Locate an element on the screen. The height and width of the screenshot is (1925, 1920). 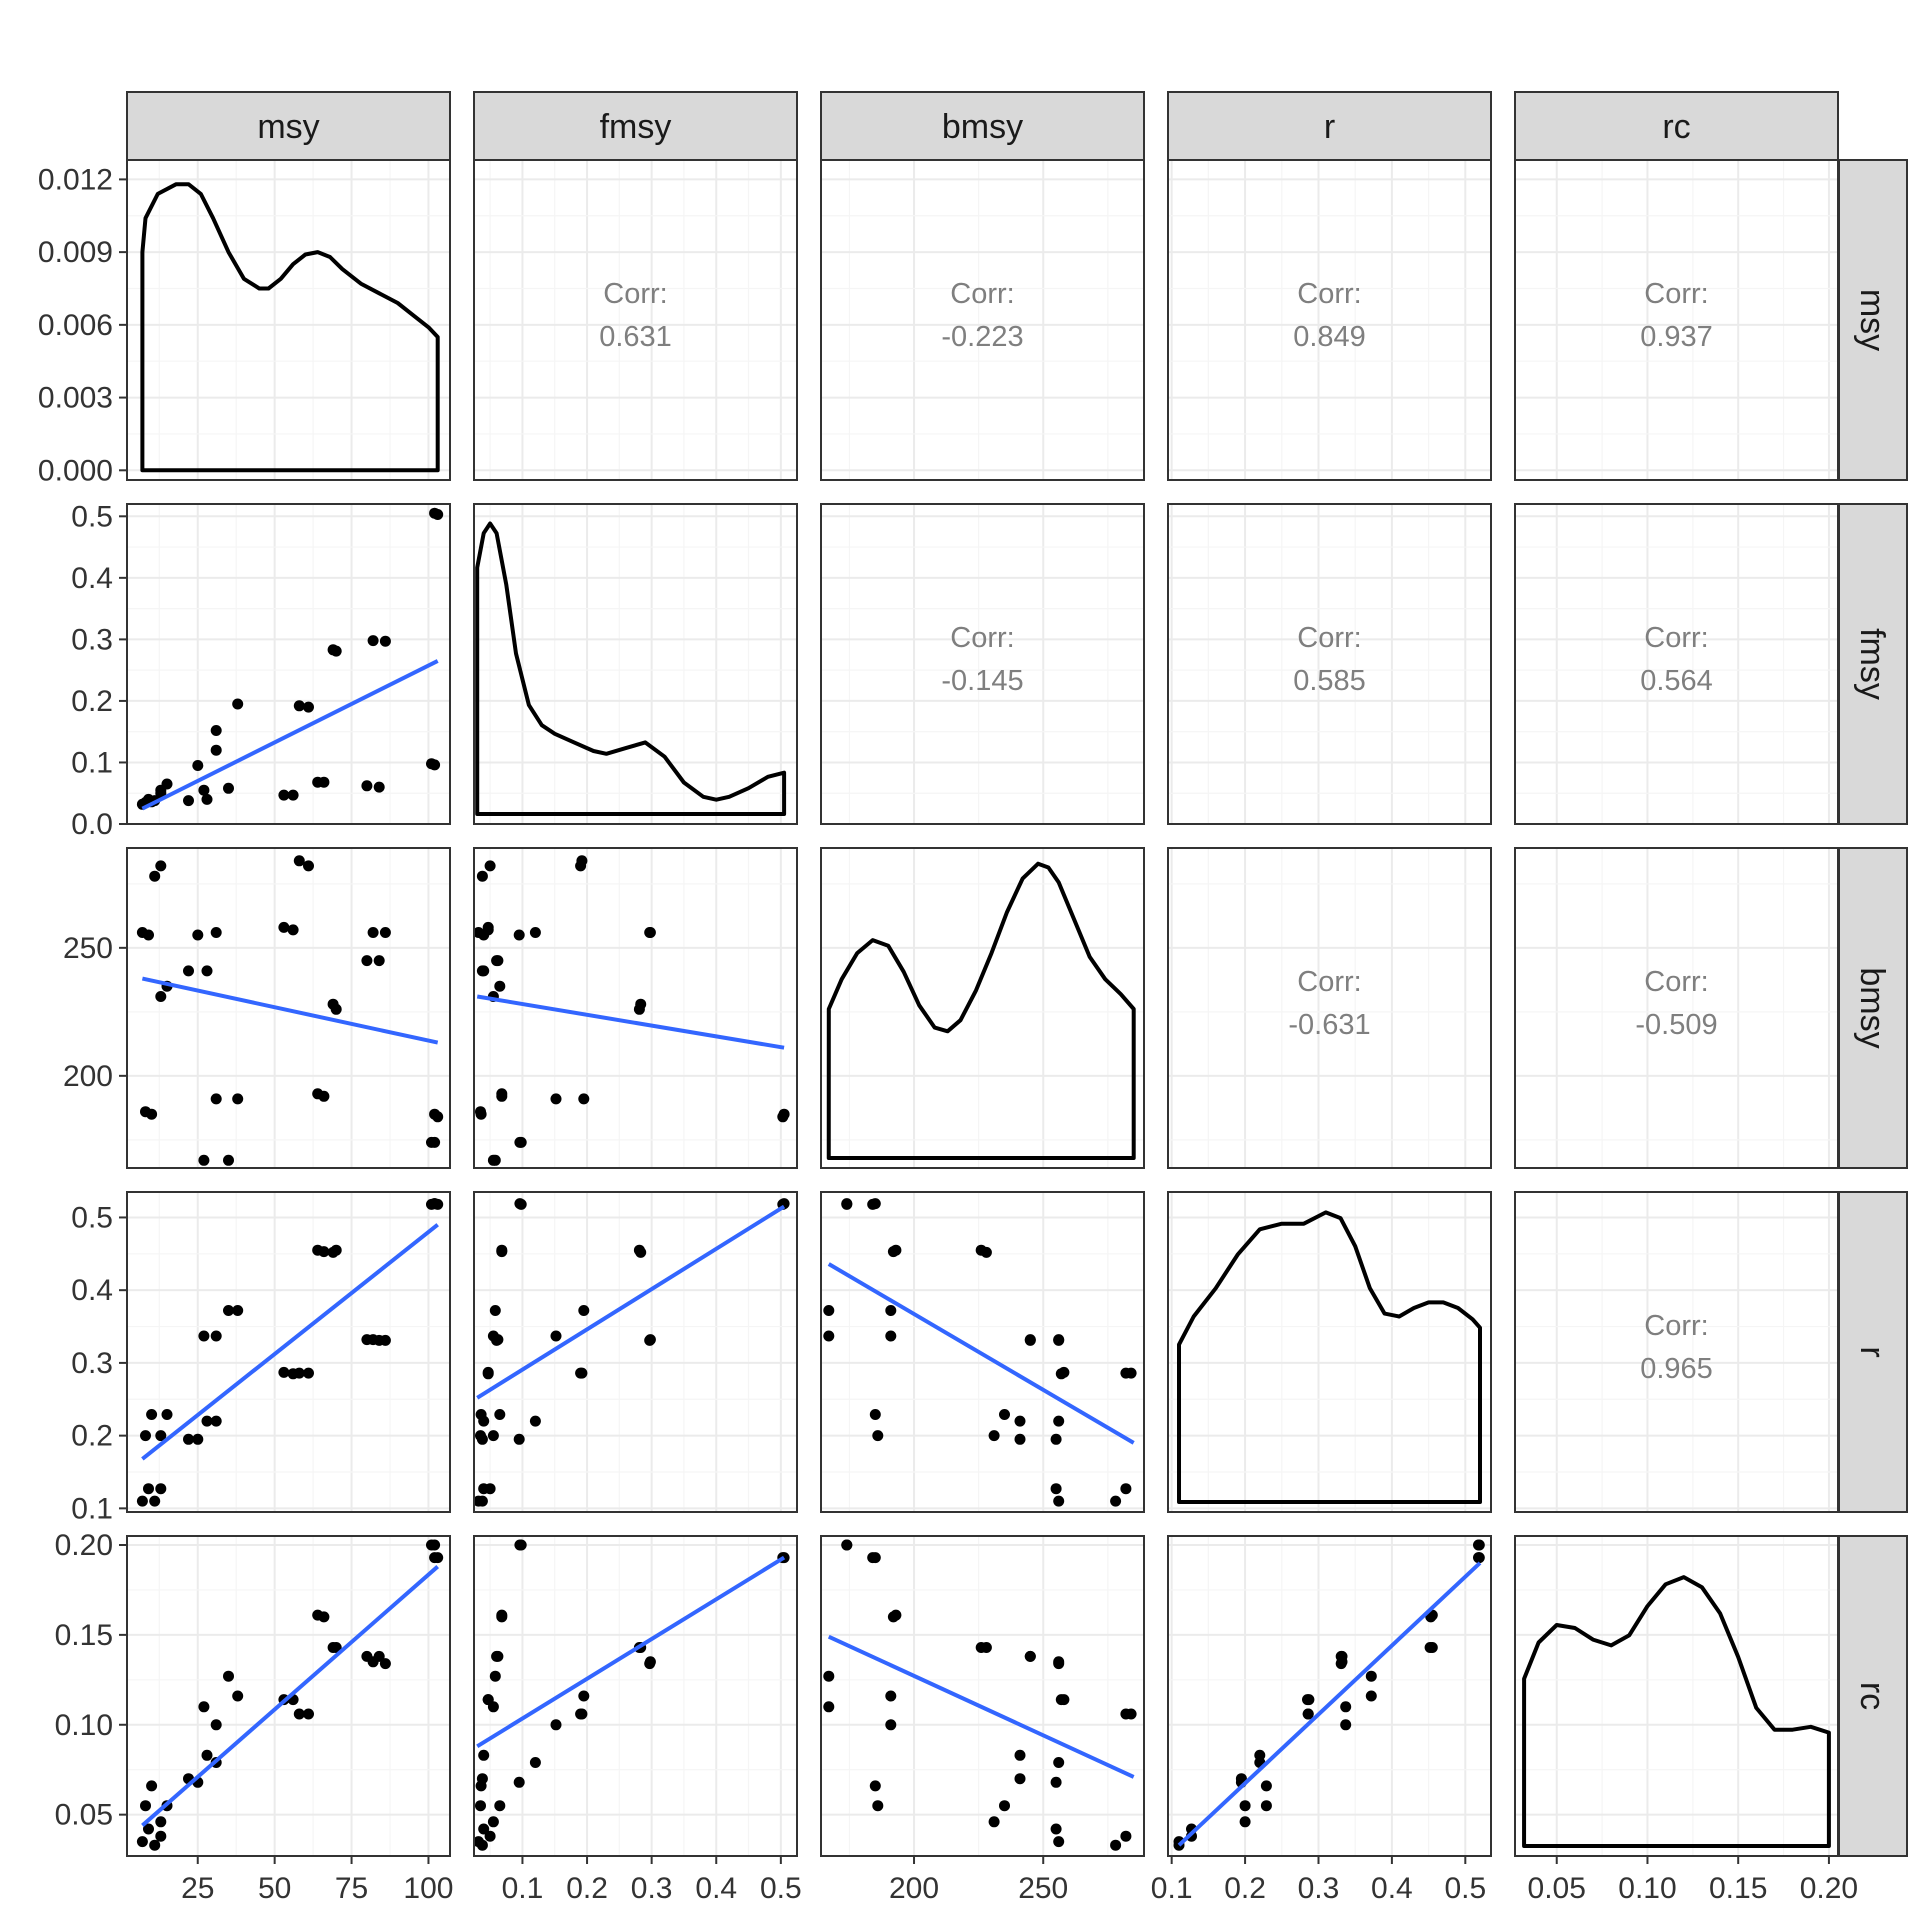
panel-msy-rc: Corr: 0.937 is located at coordinates (1676, 320).